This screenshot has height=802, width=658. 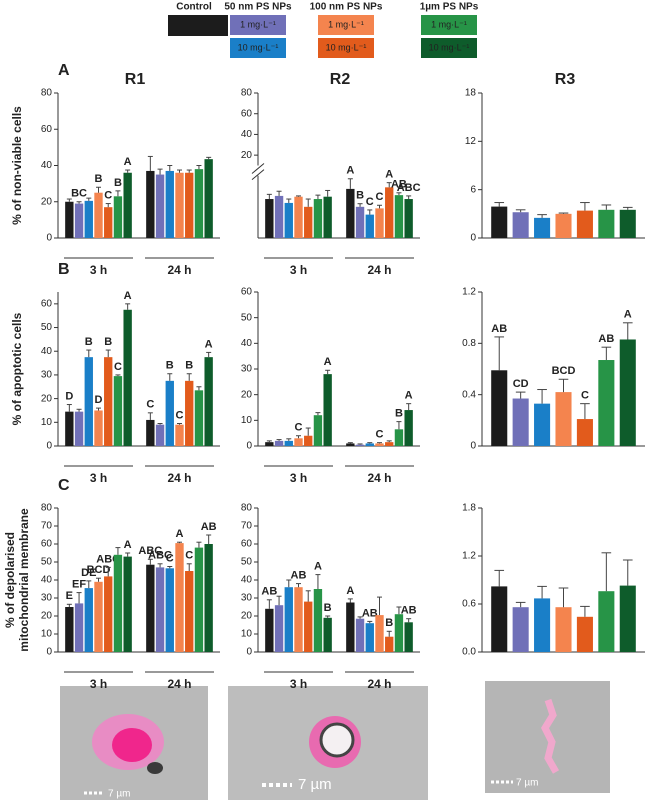 I want to click on y-tick-label: 80, so click(x=247, y=93).